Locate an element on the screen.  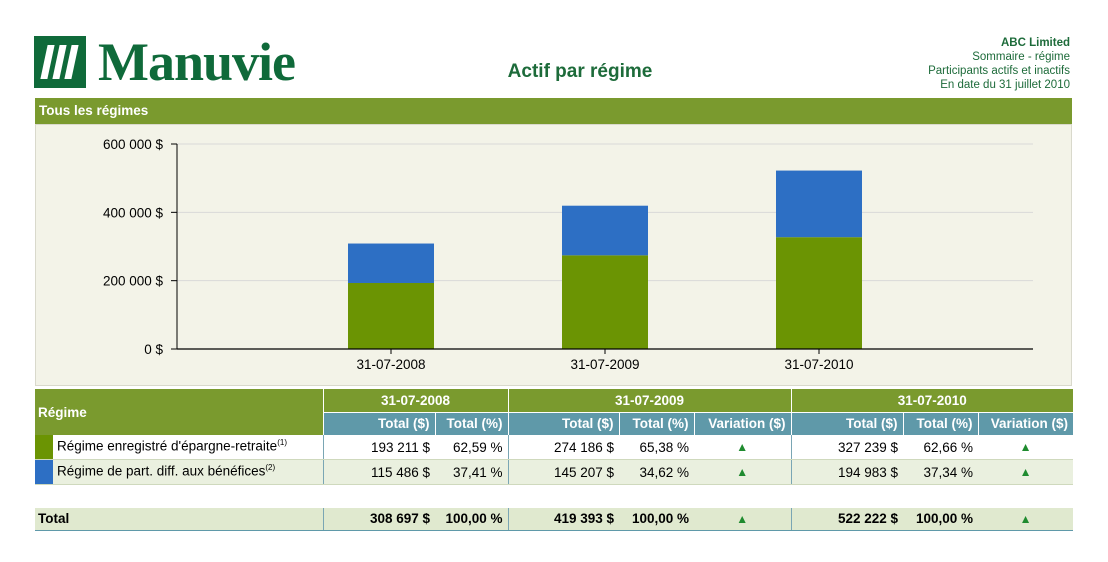
info-line-date: En date du 31 juillet 2010 is located at coordinates (1005, 85).